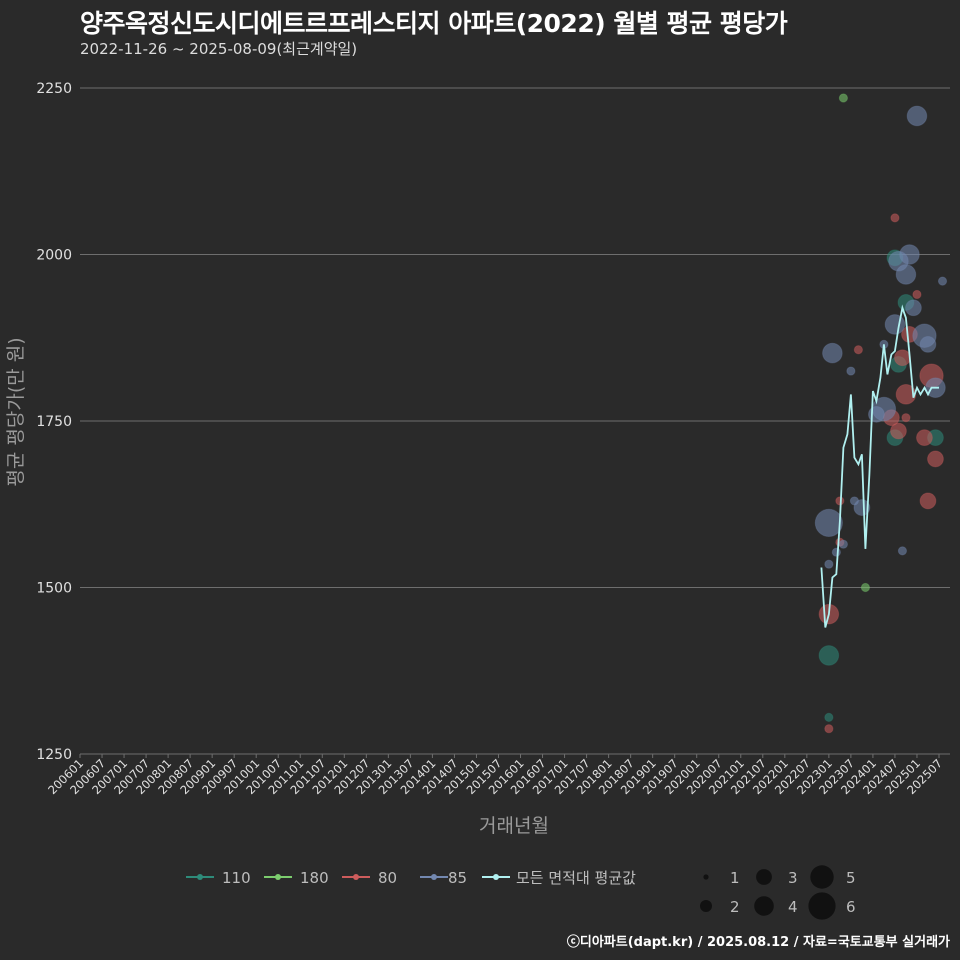 Image resolution: width=960 pixels, height=960 pixels. I want to click on y-tick-label: 2250, so click(54, 89).